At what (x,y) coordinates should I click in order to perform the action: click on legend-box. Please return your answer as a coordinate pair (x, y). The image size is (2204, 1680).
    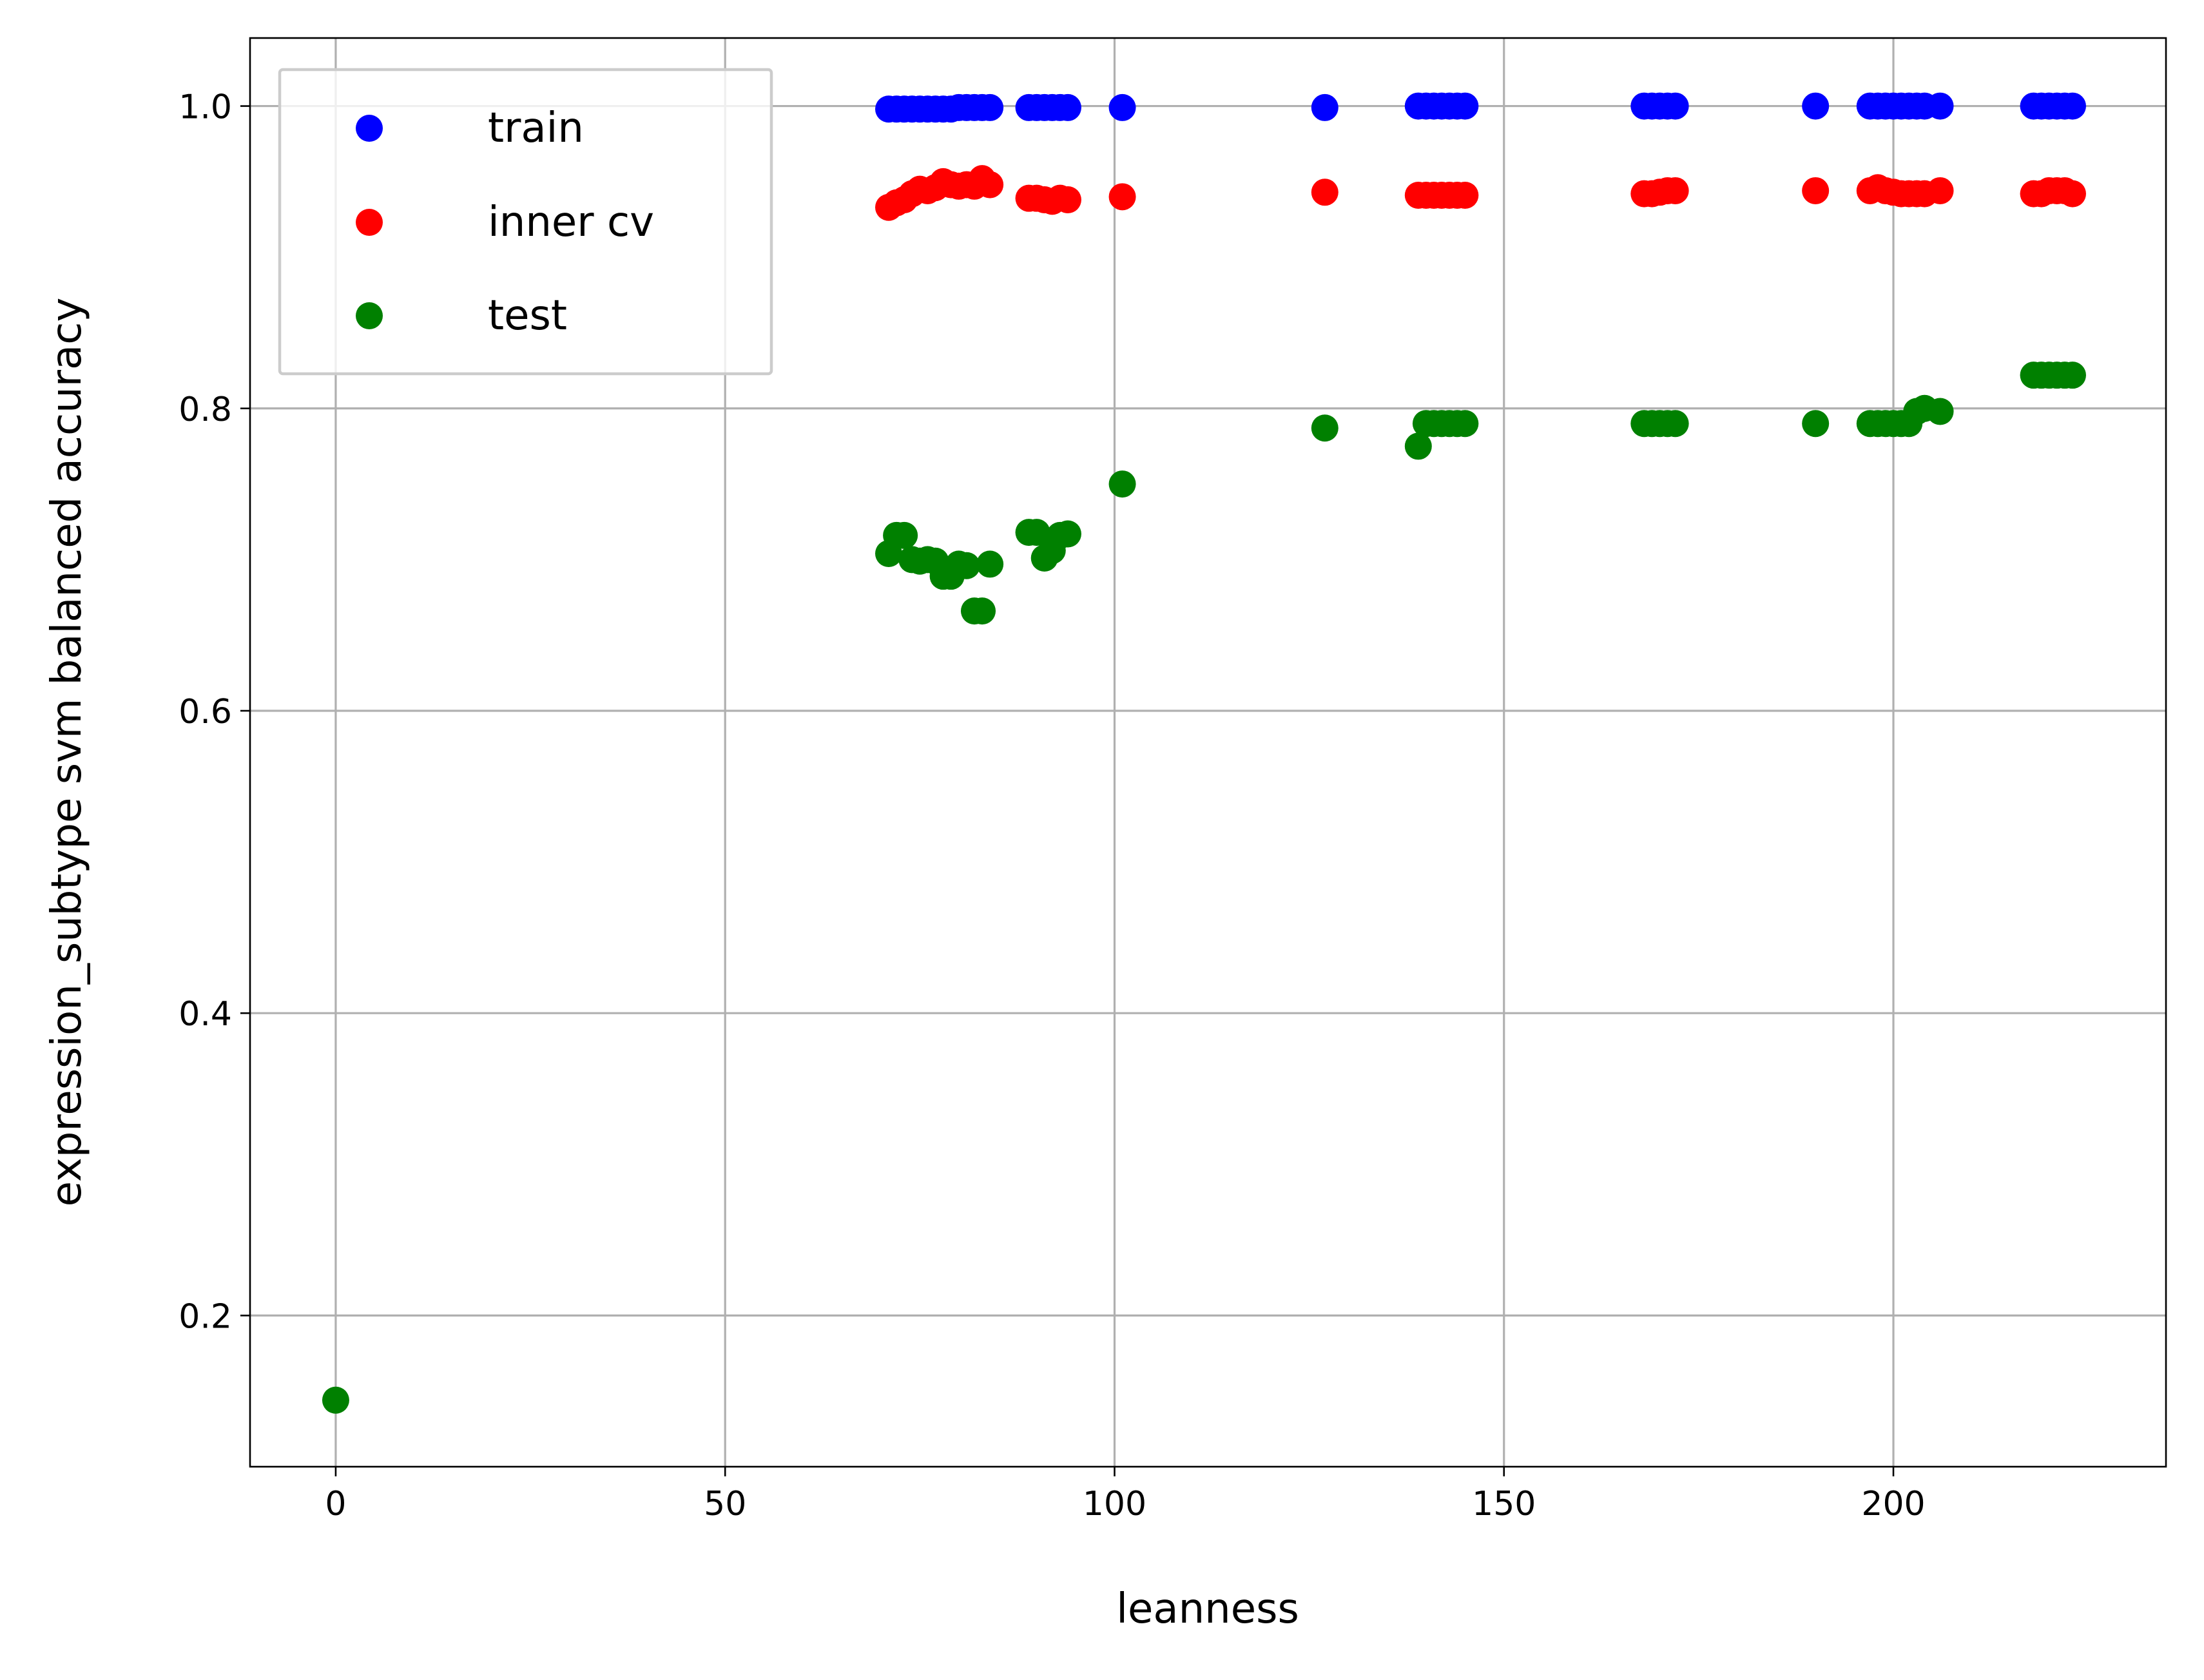
    Looking at the image, I should click on (525, 222).